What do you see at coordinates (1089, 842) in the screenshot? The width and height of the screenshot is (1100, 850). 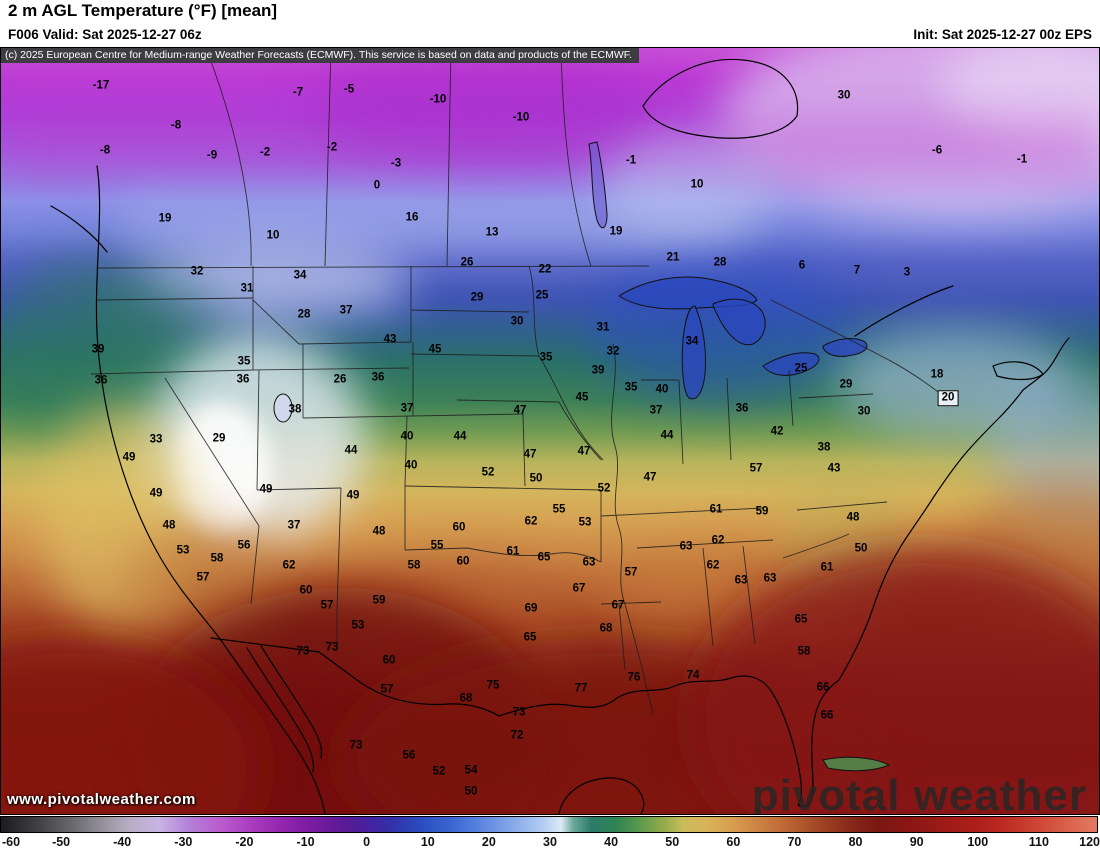 I see `colorbar-tick: 120` at bounding box center [1089, 842].